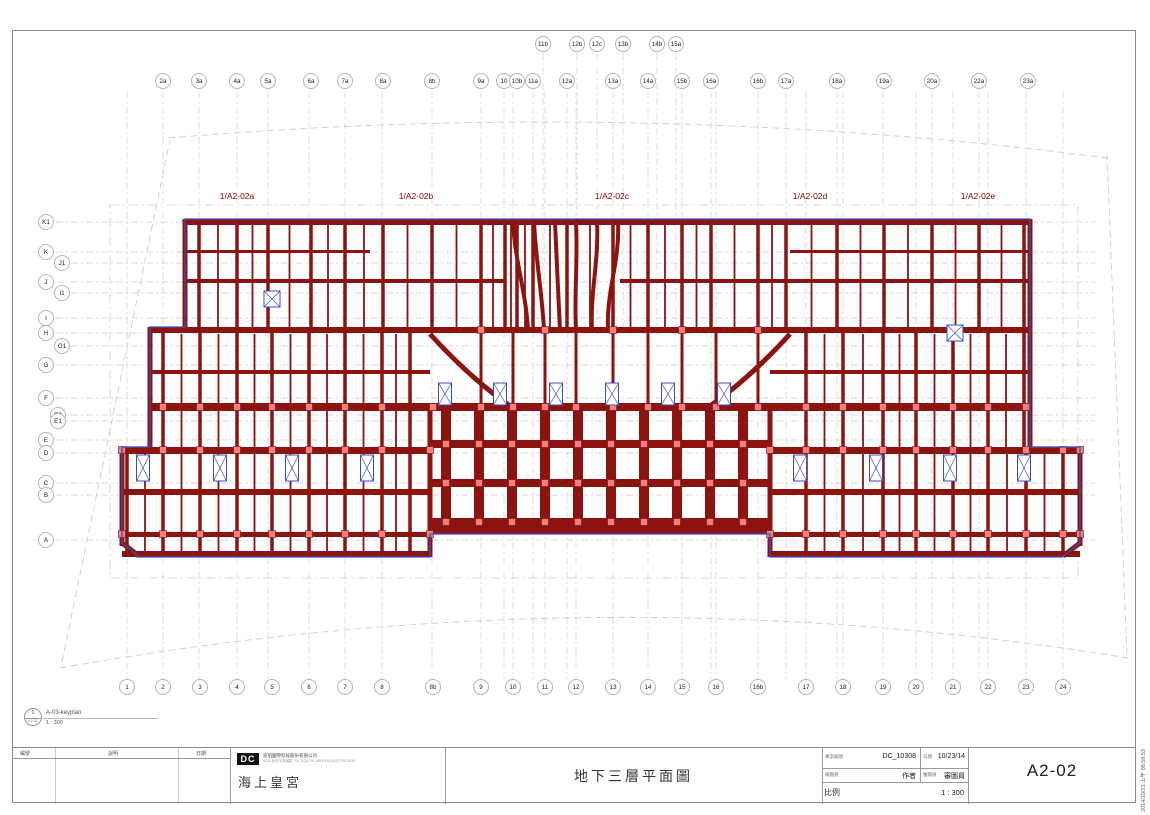  I want to click on grid-bubble: F, so click(46, 398).